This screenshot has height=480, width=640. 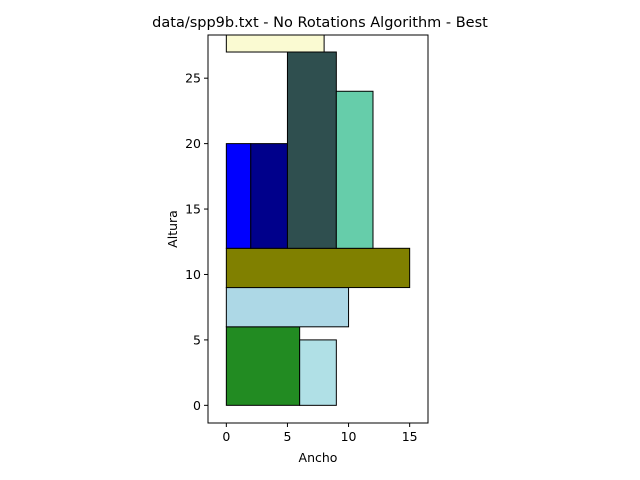 What do you see at coordinates (349, 436) in the screenshot?
I see `x-tick-label-2: 10` at bounding box center [349, 436].